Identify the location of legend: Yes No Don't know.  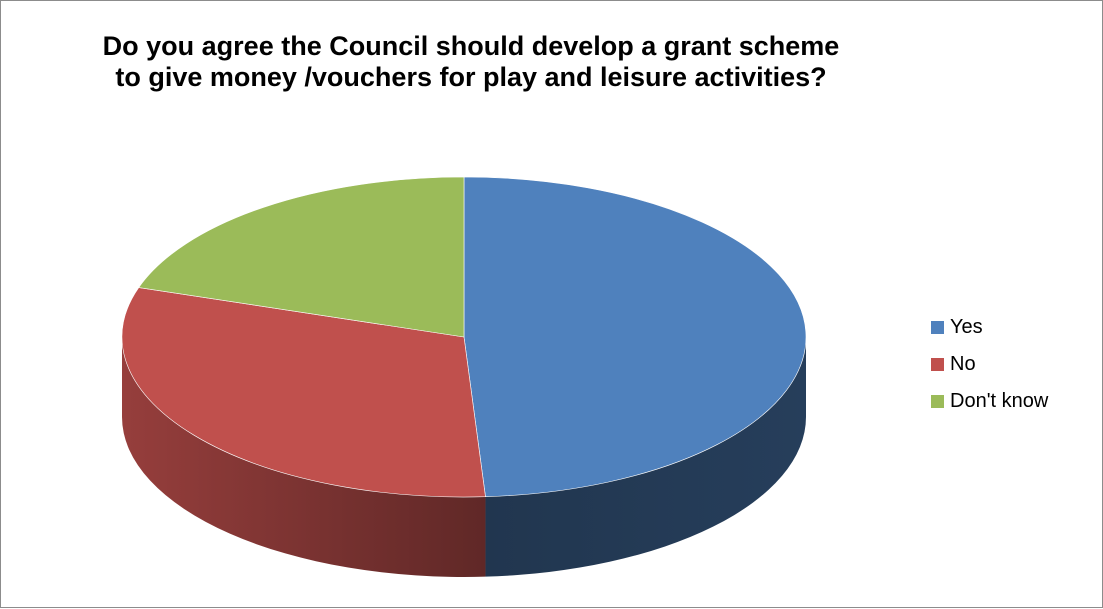
(989, 370).